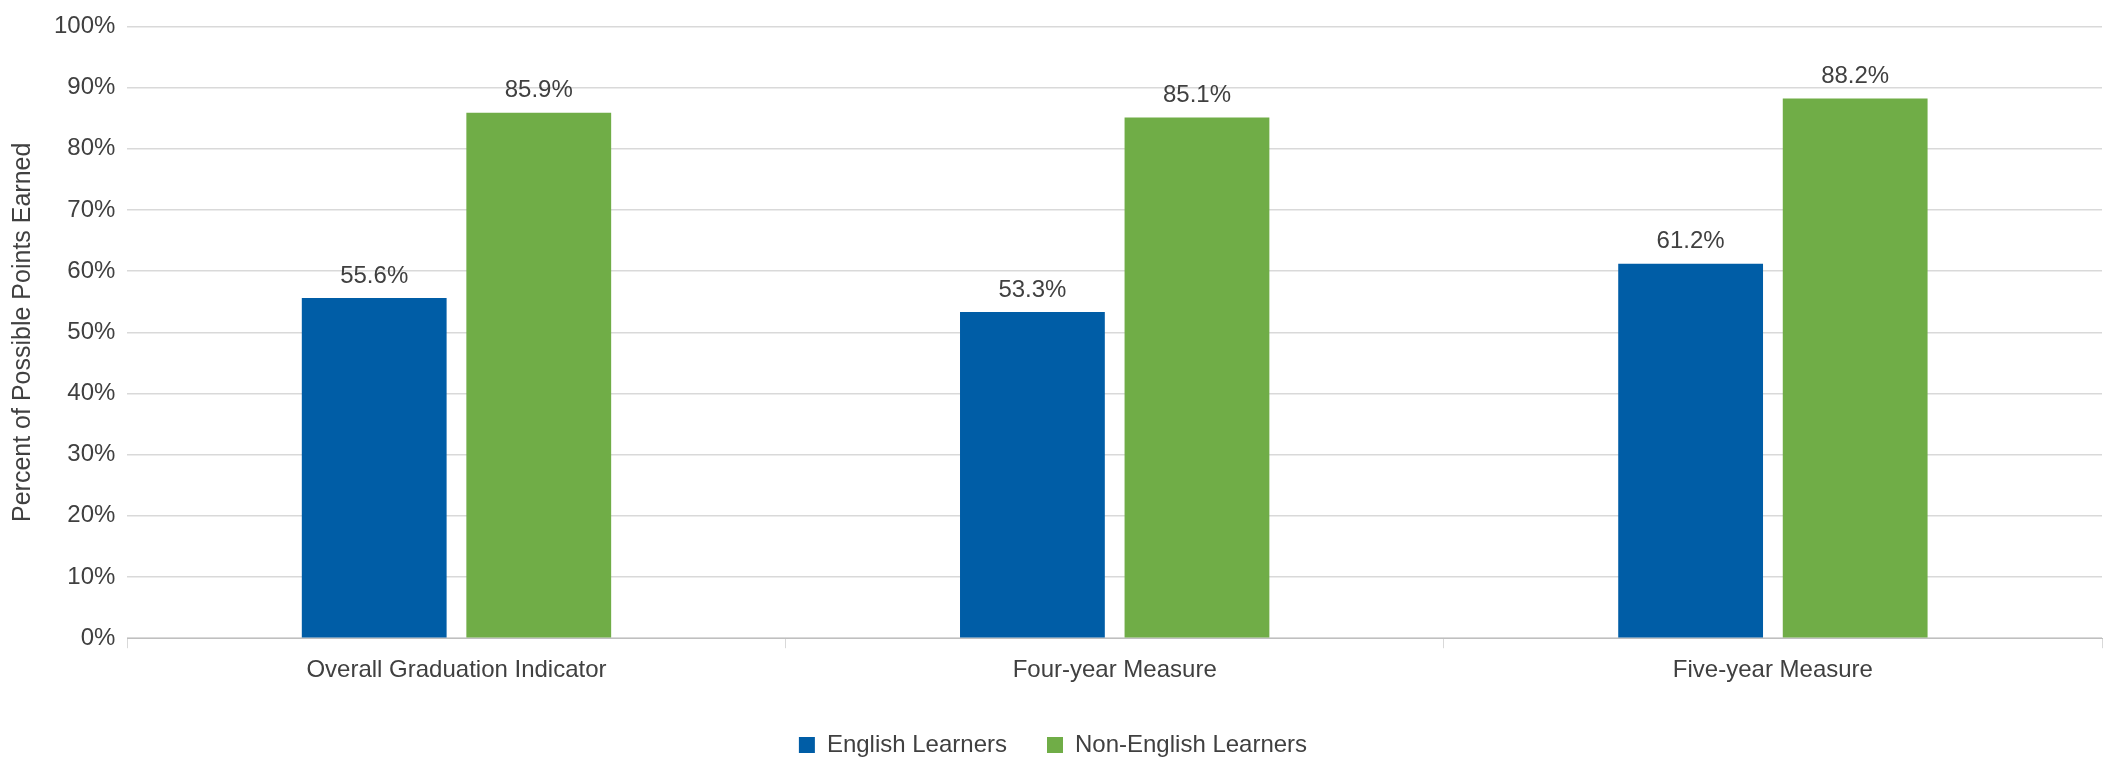  Describe the element at coordinates (91, 208) in the screenshot. I see `y-tick-label: 70%` at that location.